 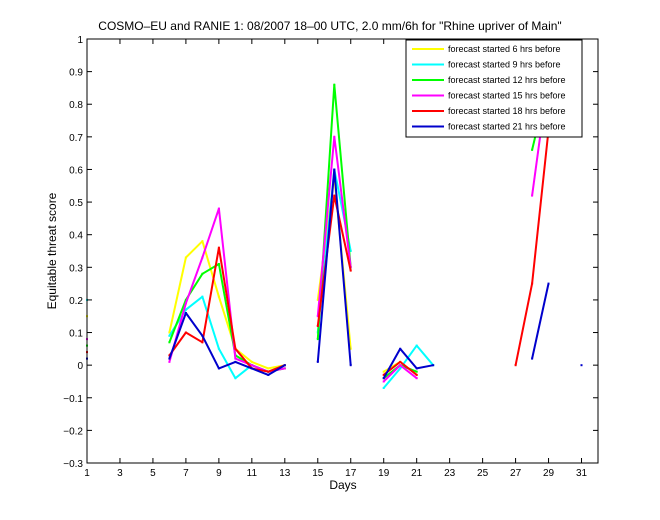 I want to click on legend-label: forecast started 9 hrs before, so click(x=504, y=65).